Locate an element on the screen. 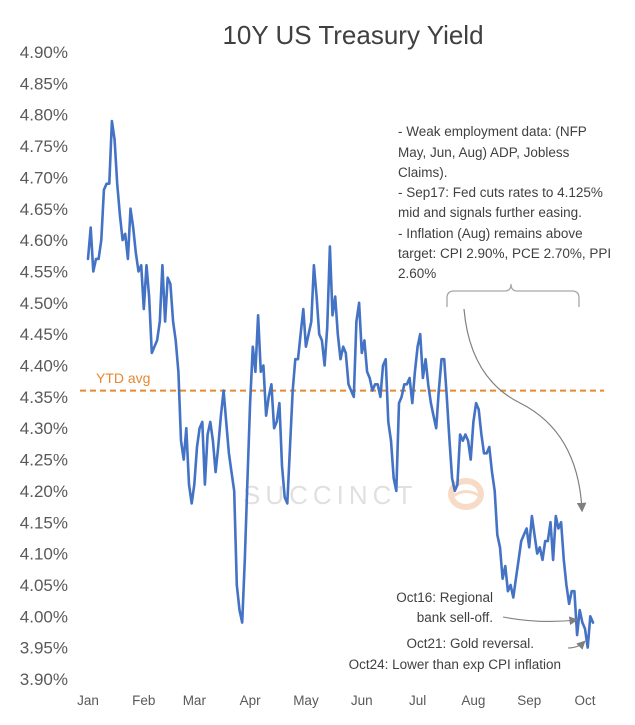  watermark-text: SUCCINCT is located at coordinates (330, 495).